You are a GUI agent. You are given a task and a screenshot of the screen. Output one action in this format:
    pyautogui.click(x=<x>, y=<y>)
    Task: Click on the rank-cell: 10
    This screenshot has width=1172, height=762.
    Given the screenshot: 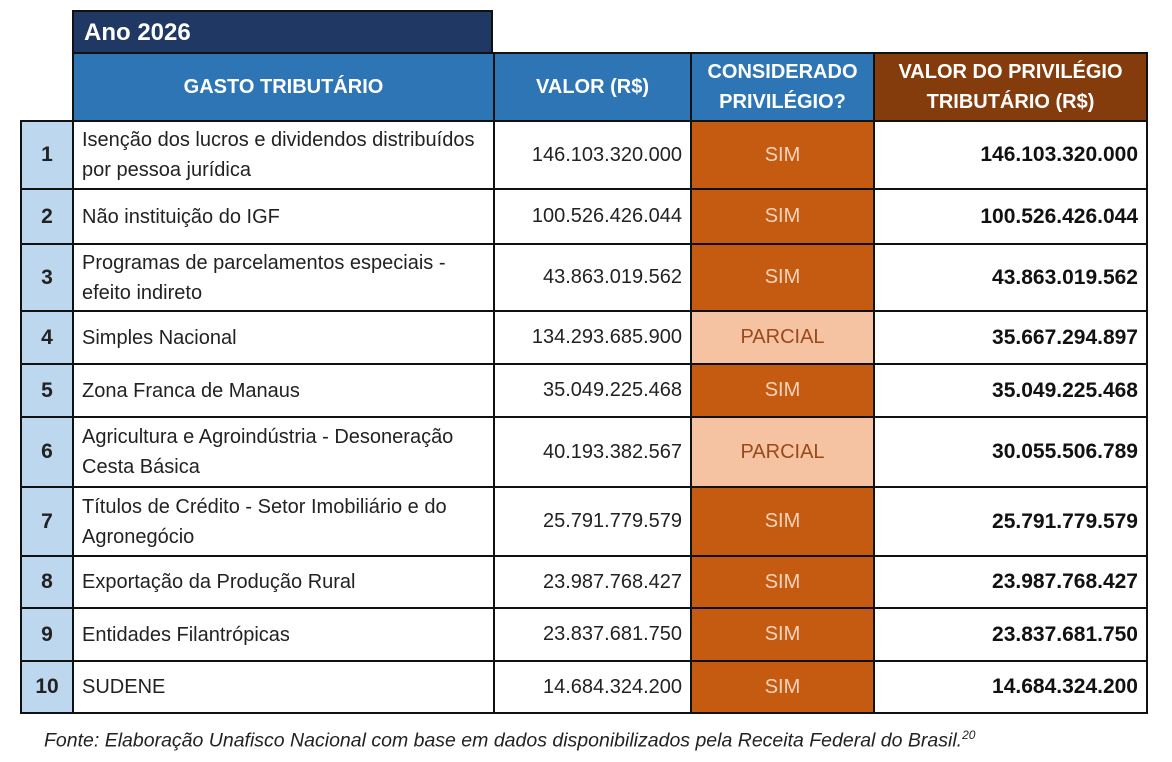 What is the action you would take?
    pyautogui.click(x=47, y=687)
    